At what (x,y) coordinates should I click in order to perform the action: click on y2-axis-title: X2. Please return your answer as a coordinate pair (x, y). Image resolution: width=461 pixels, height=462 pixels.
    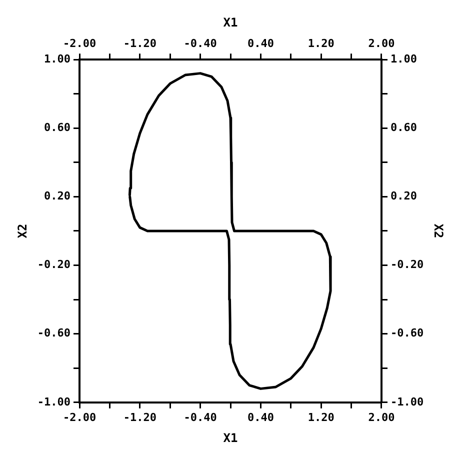
    Looking at the image, I should click on (439, 231).